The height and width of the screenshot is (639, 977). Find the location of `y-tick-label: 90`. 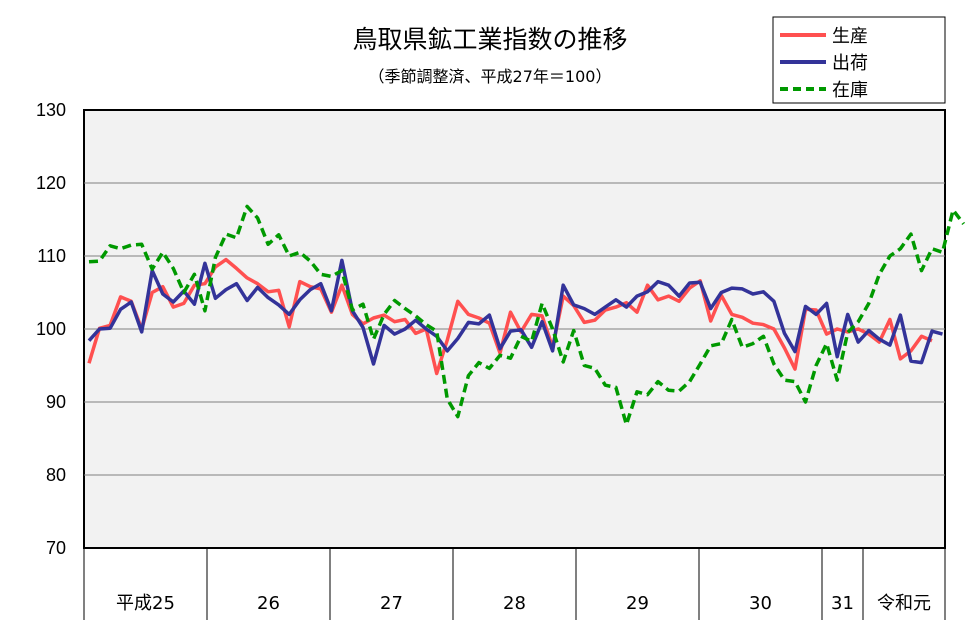

y-tick-label: 90 is located at coordinates (56, 402).